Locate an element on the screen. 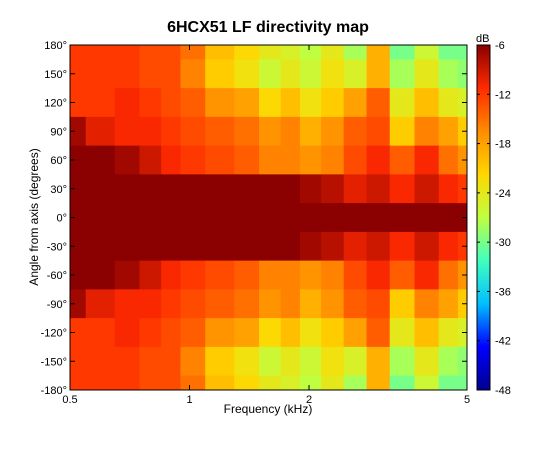 The image size is (550, 450). x-axis-label: Frequency (kHz) is located at coordinates (268, 409).